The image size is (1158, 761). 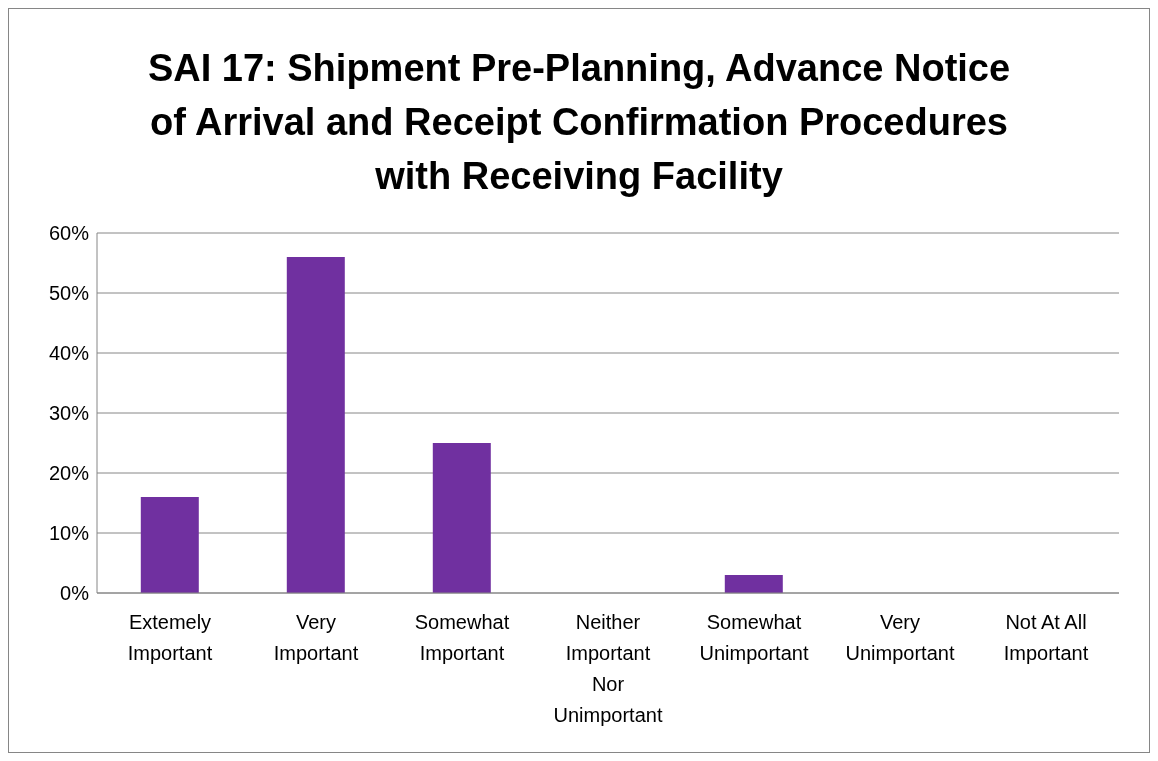 What do you see at coordinates (316, 637) in the screenshot?
I see `x-tick-label: Very Important` at bounding box center [316, 637].